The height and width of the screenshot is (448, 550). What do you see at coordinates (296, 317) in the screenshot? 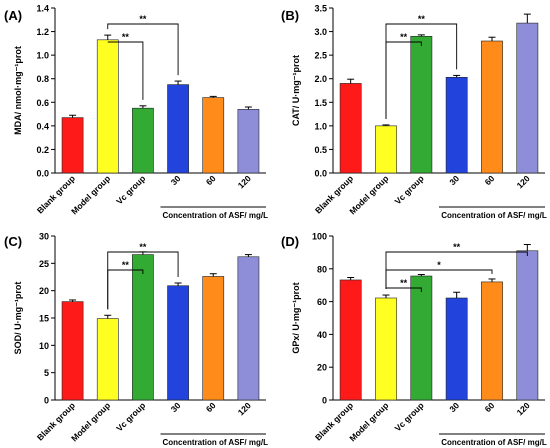
I see `y-axis-title: GPx/ U·mg⁻¹prot` at bounding box center [296, 317].